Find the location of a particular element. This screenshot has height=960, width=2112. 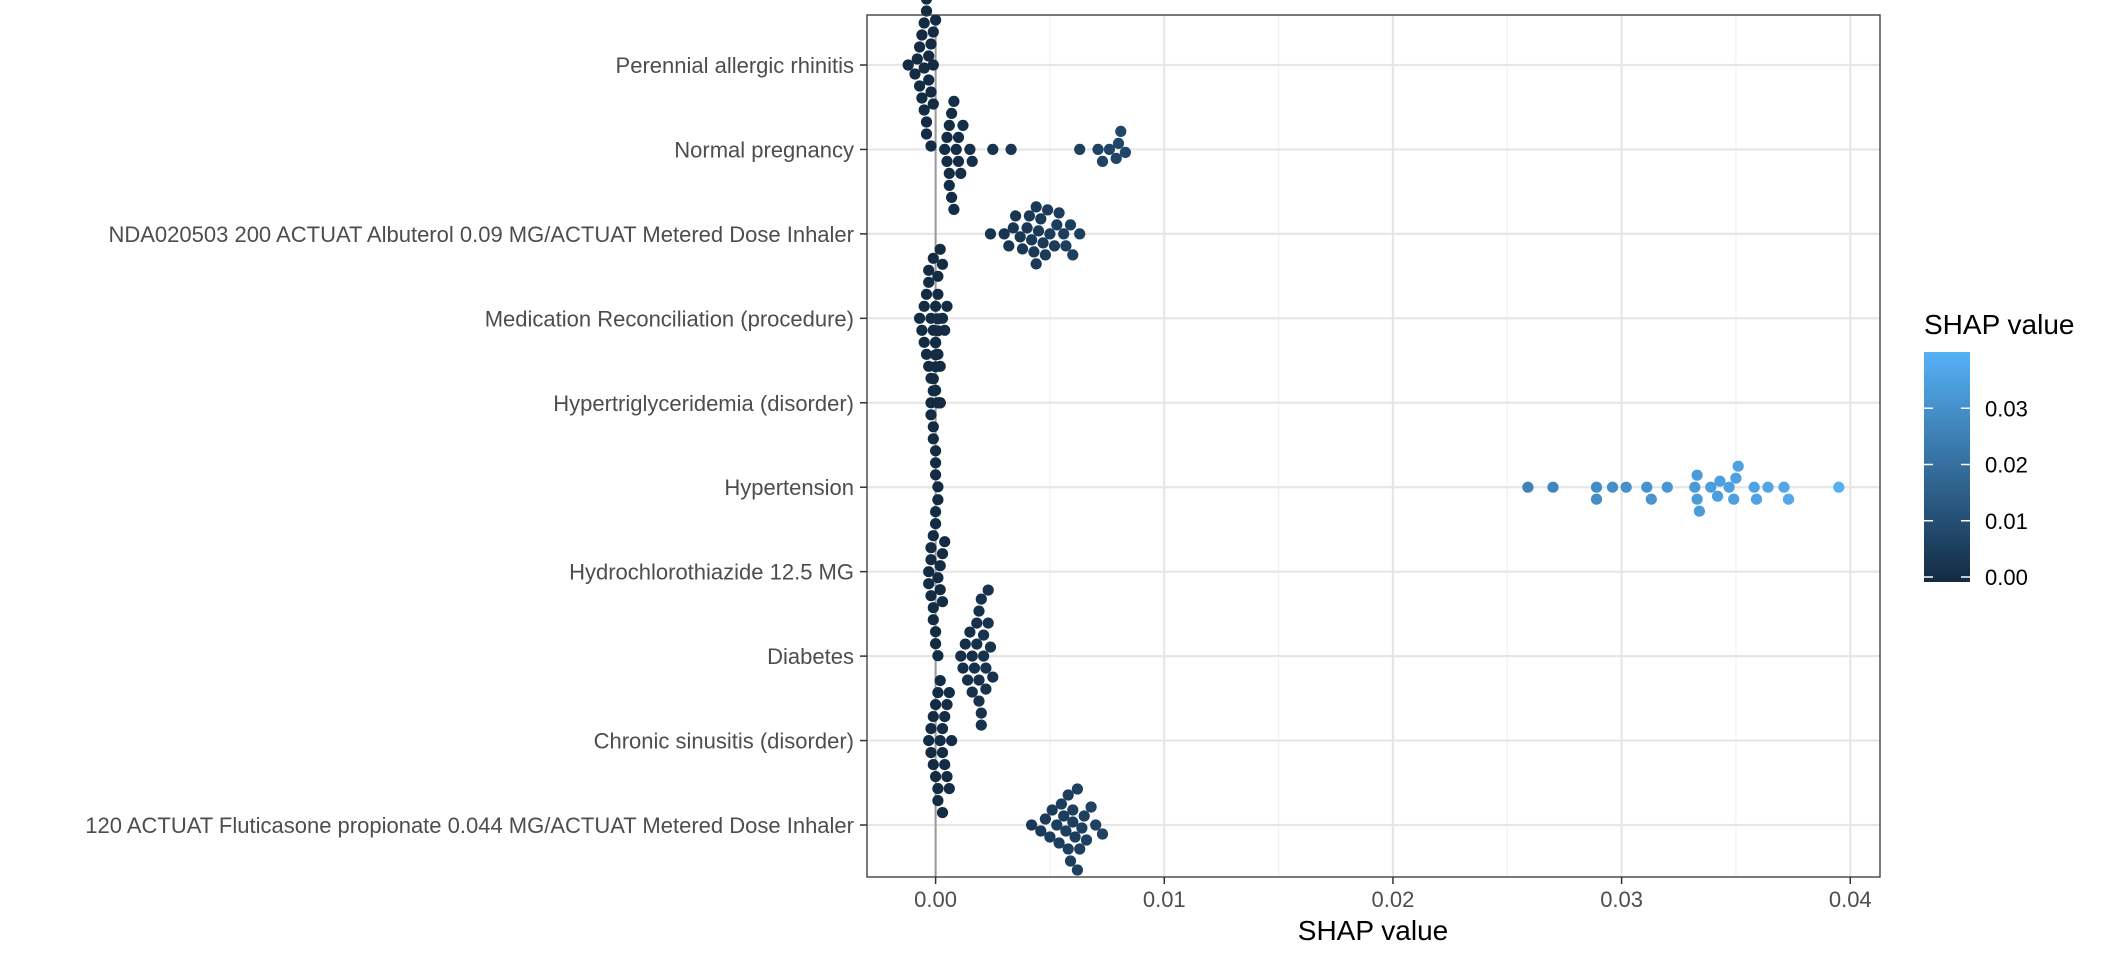

y-axis-tick-label: Diabetes is located at coordinates (810, 656).